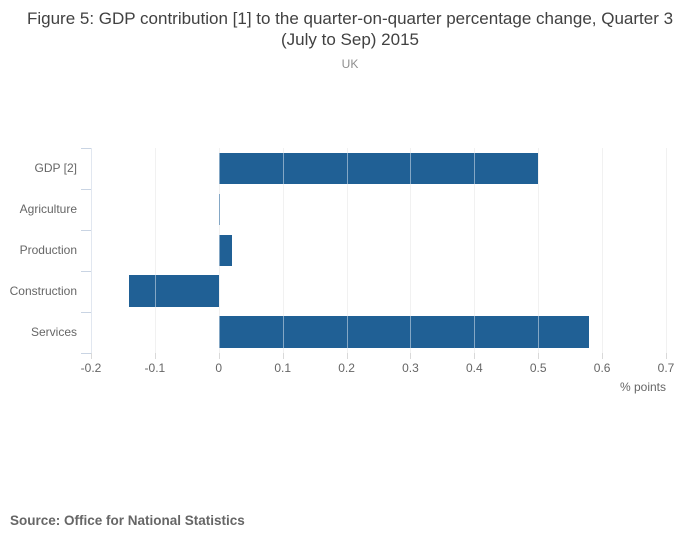 Image resolution: width=700 pixels, height=549 pixels. I want to click on x-tick-label: 0.7, so click(666, 368).